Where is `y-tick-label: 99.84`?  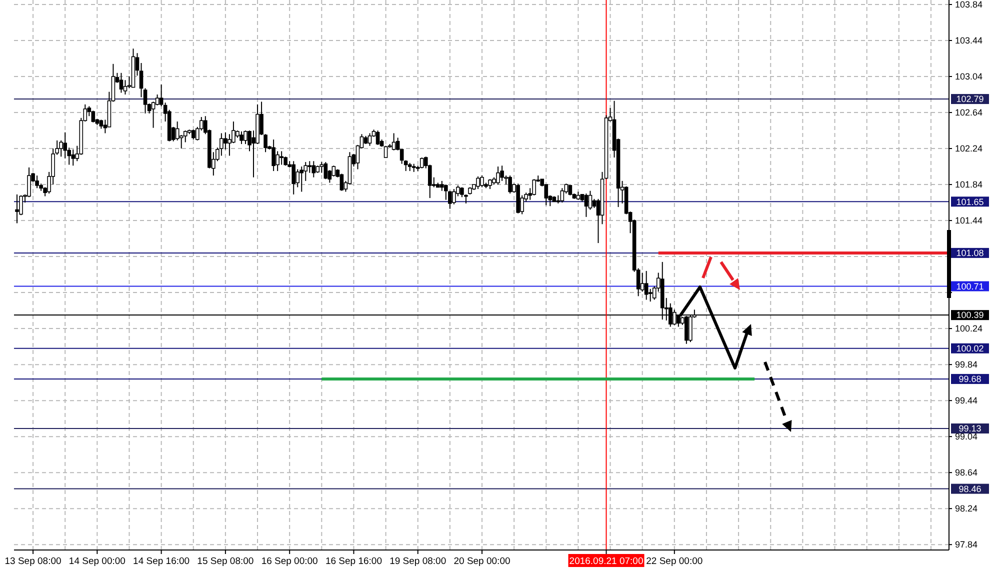 y-tick-label: 99.84 is located at coordinates (966, 365).